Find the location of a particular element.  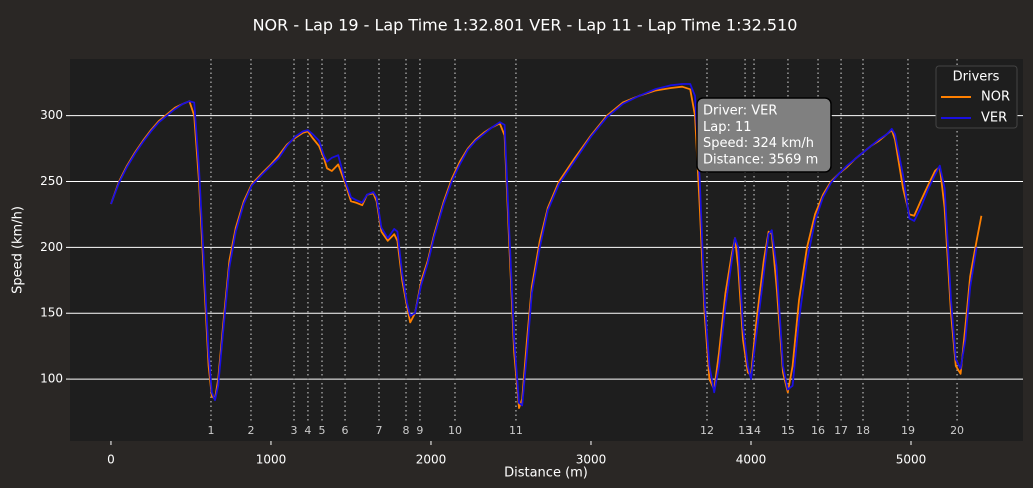

y-tick-label: 300 is located at coordinates (51, 115).